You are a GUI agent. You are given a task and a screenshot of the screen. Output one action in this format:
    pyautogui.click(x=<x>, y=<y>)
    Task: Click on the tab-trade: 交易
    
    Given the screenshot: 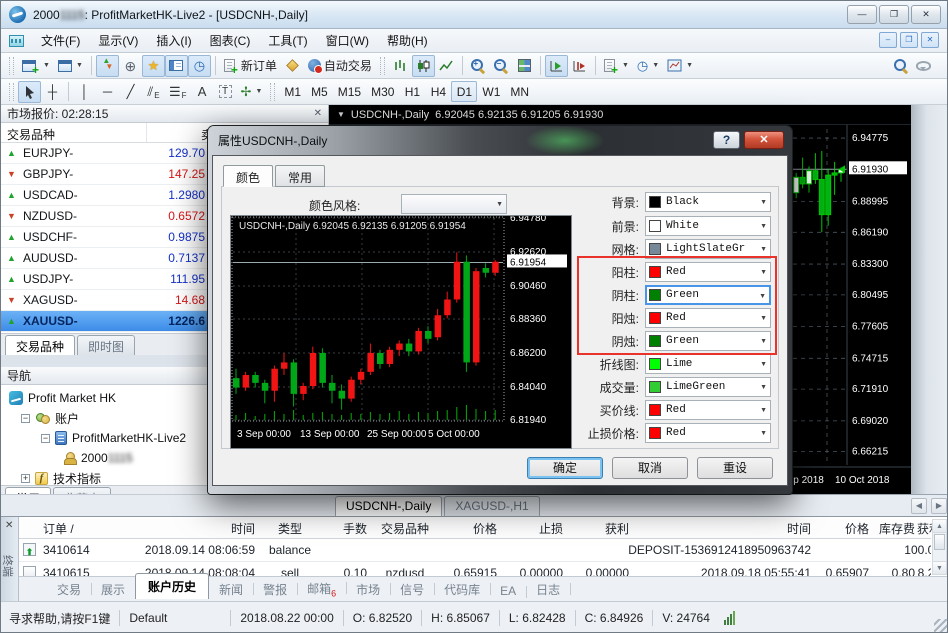 What is the action you would take?
    pyautogui.click(x=70, y=589)
    